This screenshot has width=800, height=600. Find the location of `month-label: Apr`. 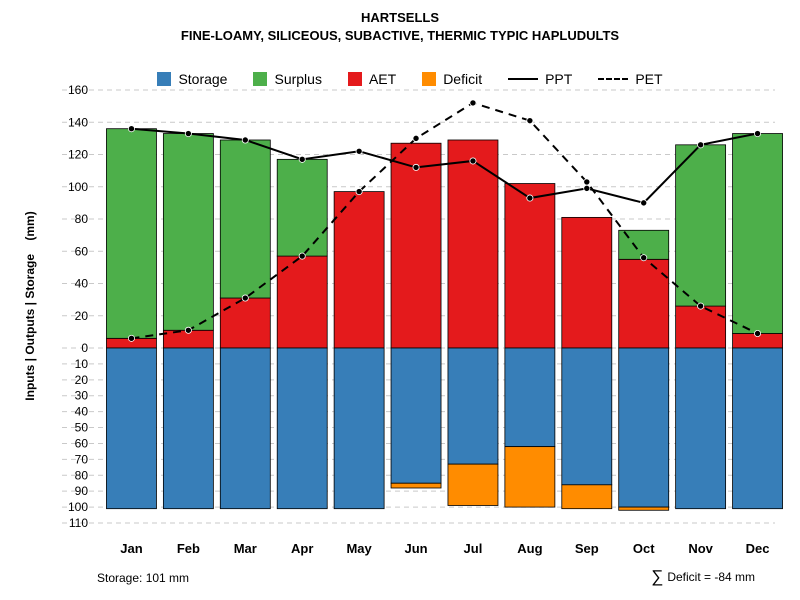

month-label: Apr is located at coordinates (302, 548).